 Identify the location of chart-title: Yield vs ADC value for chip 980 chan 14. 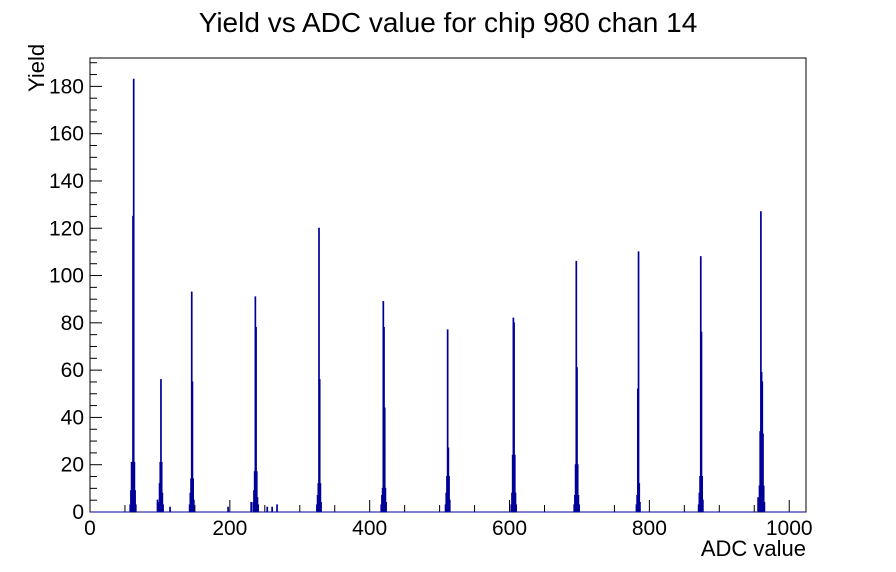
(448, 22).